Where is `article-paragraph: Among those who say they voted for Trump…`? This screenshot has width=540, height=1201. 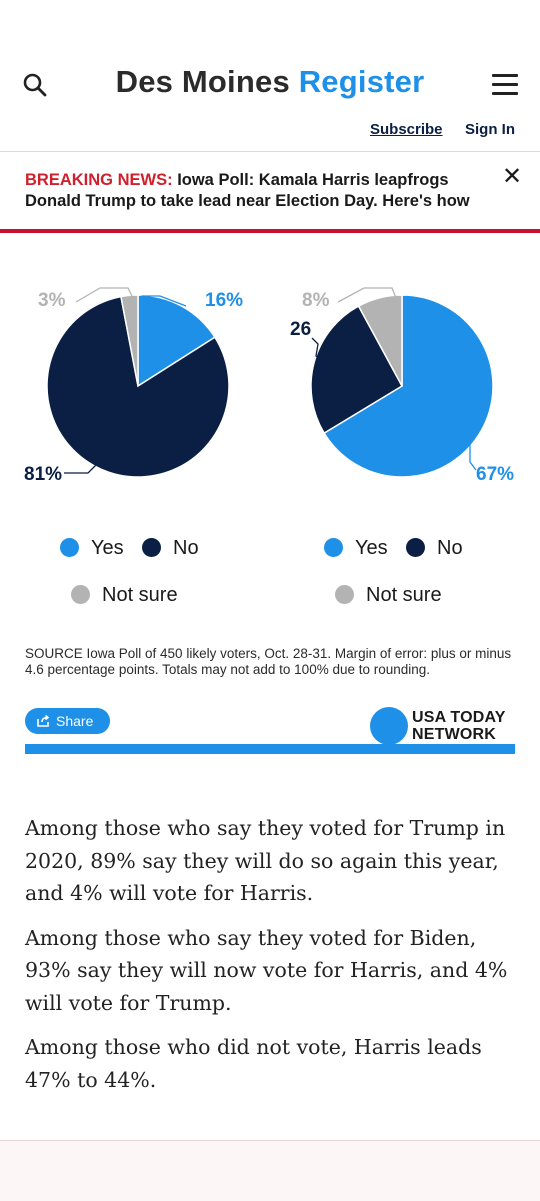 article-paragraph: Among those who say they voted for Trump… is located at coordinates (265, 860).